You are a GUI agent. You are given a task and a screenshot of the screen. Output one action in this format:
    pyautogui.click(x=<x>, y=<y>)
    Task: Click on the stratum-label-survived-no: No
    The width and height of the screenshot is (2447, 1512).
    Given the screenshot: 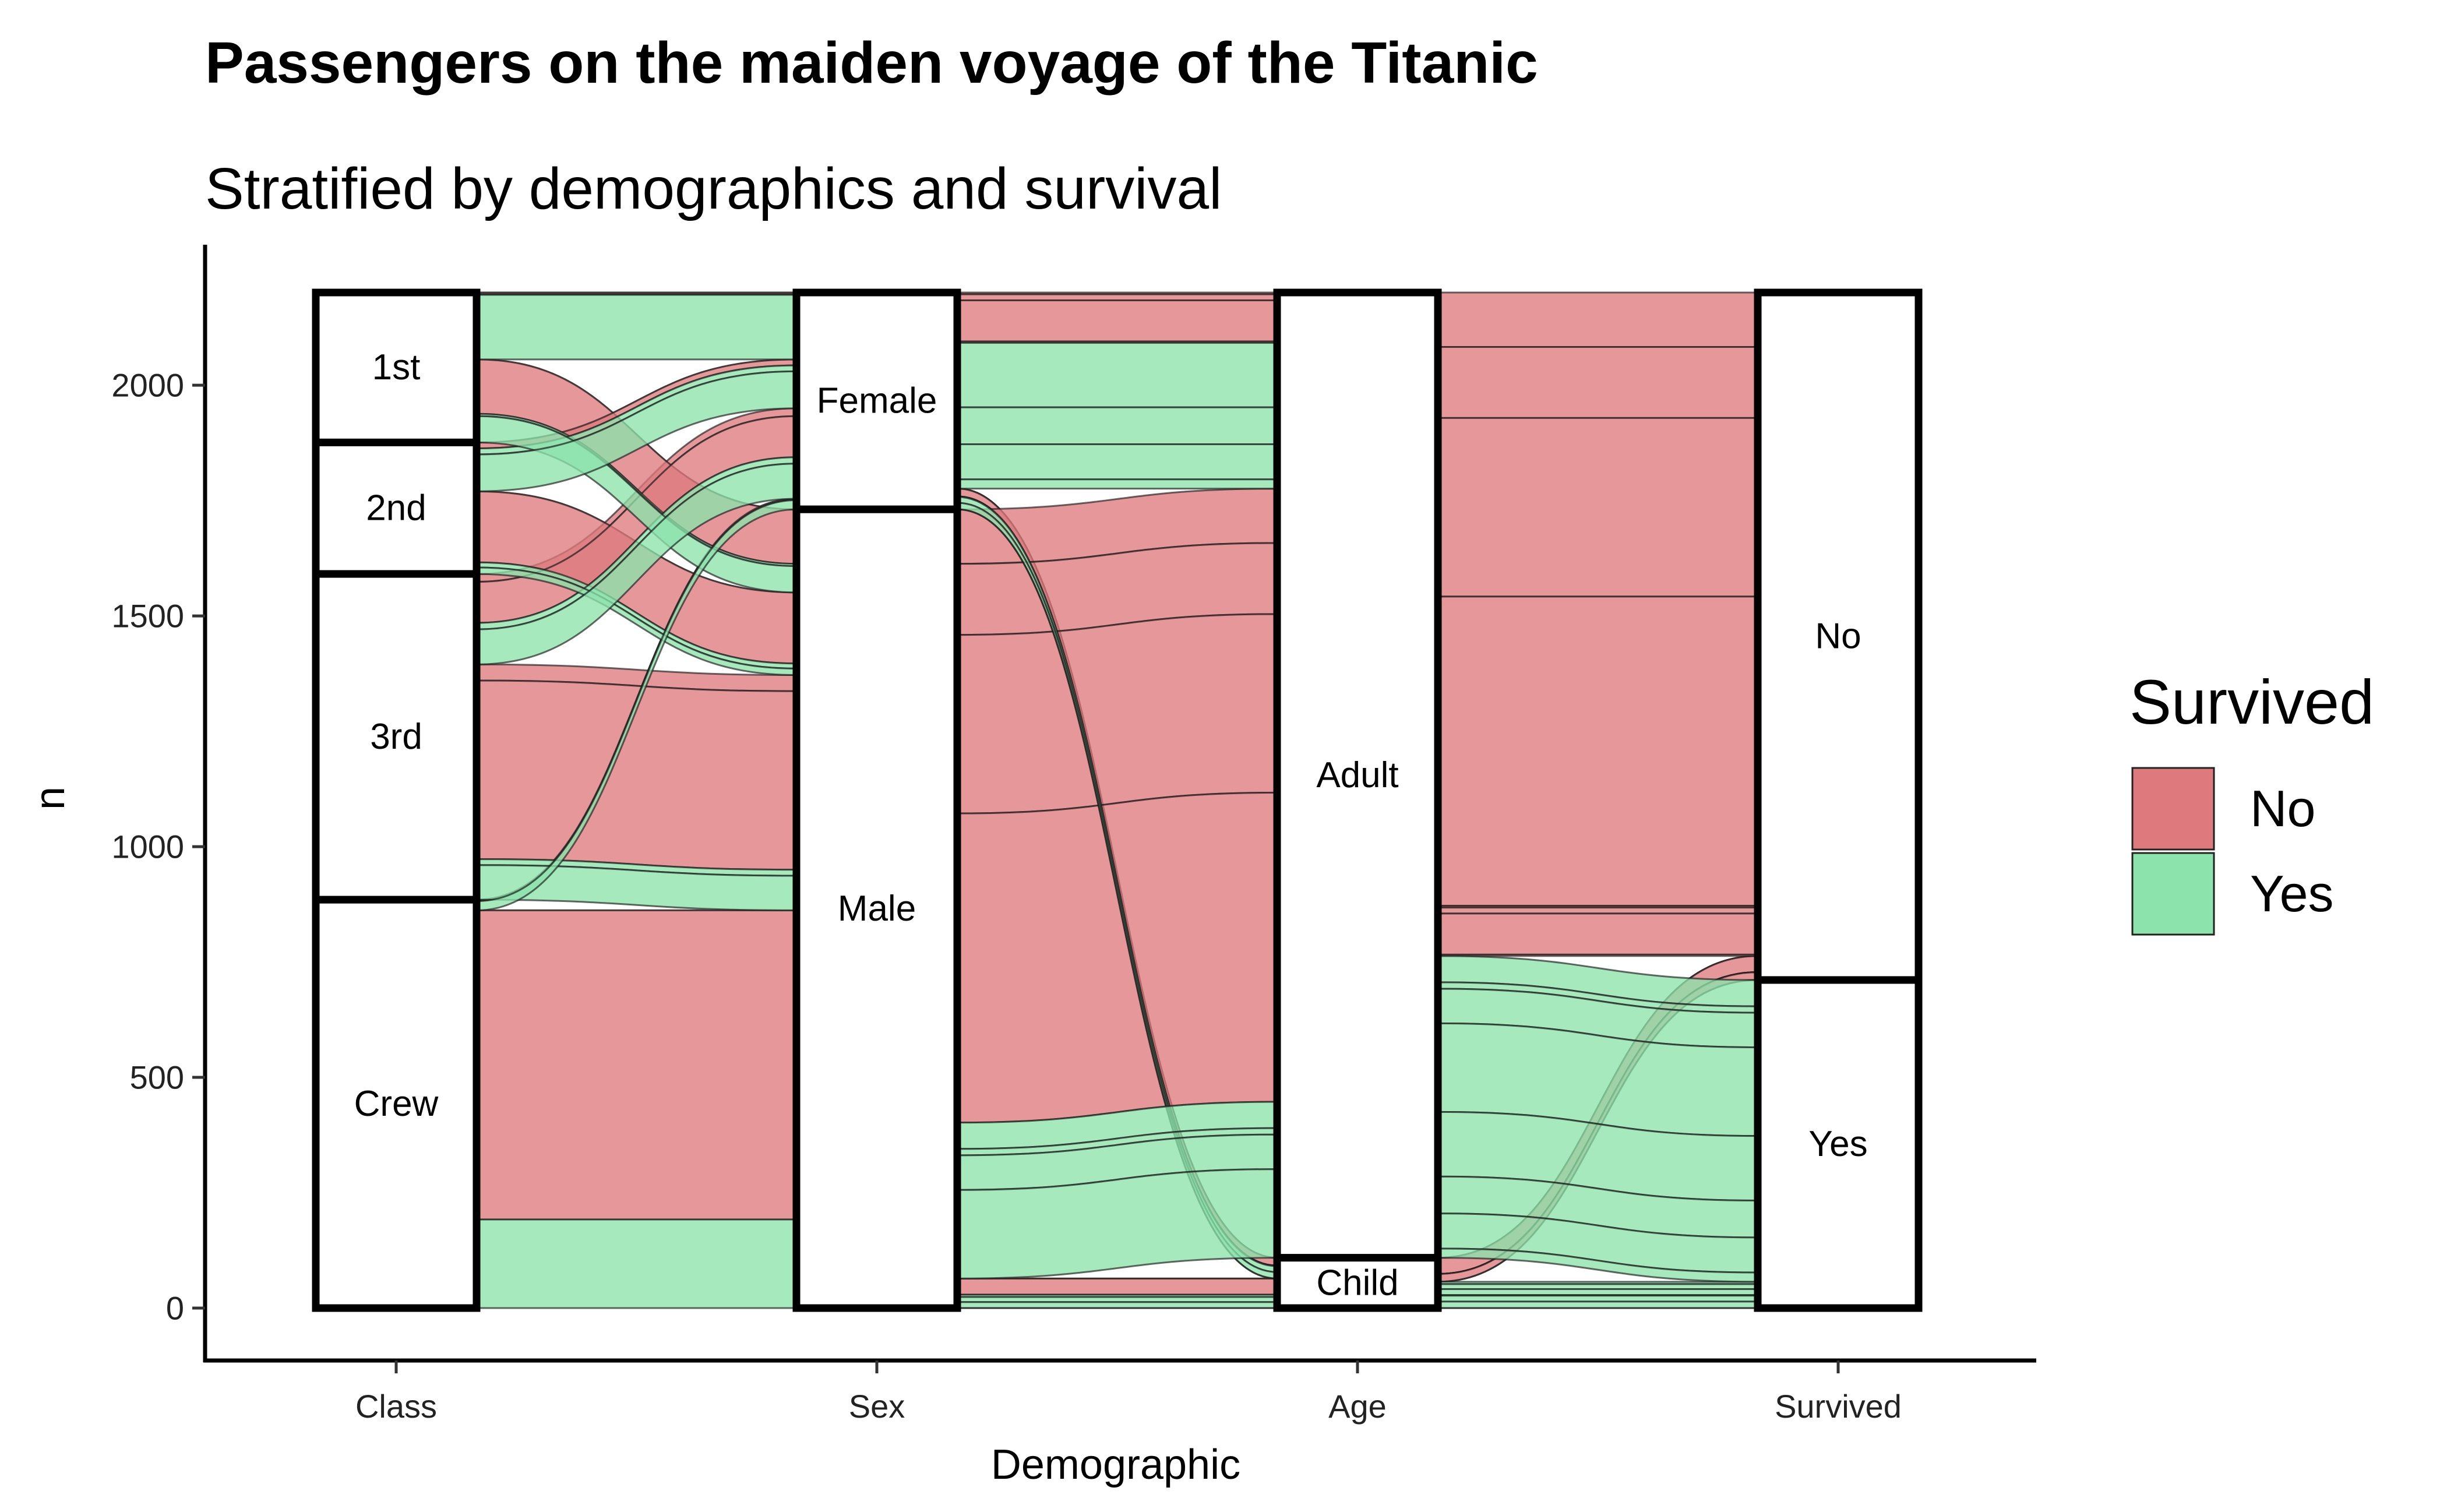 What is the action you would take?
    pyautogui.click(x=1838, y=636)
    